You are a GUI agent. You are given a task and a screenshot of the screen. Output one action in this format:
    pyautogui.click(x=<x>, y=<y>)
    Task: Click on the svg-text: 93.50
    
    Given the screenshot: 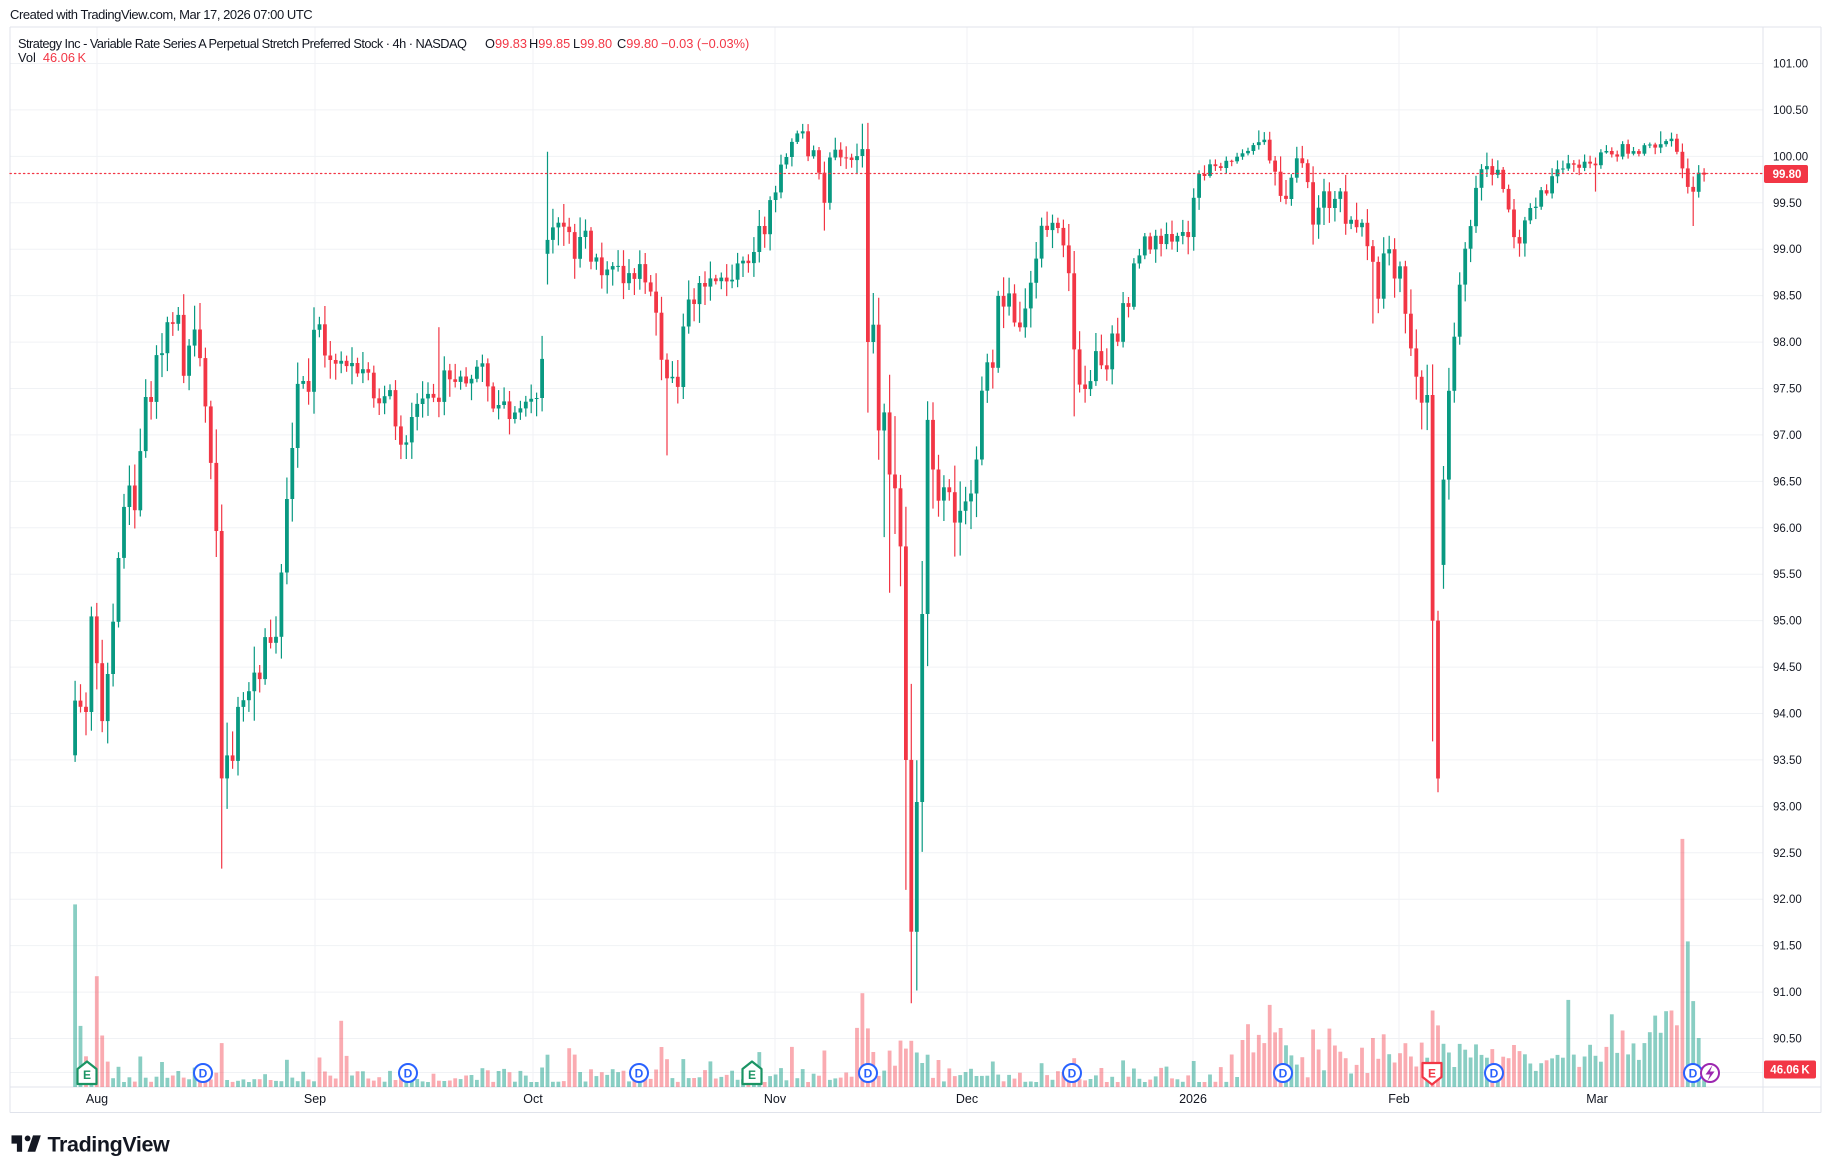 What is the action you would take?
    pyautogui.click(x=1787, y=761)
    